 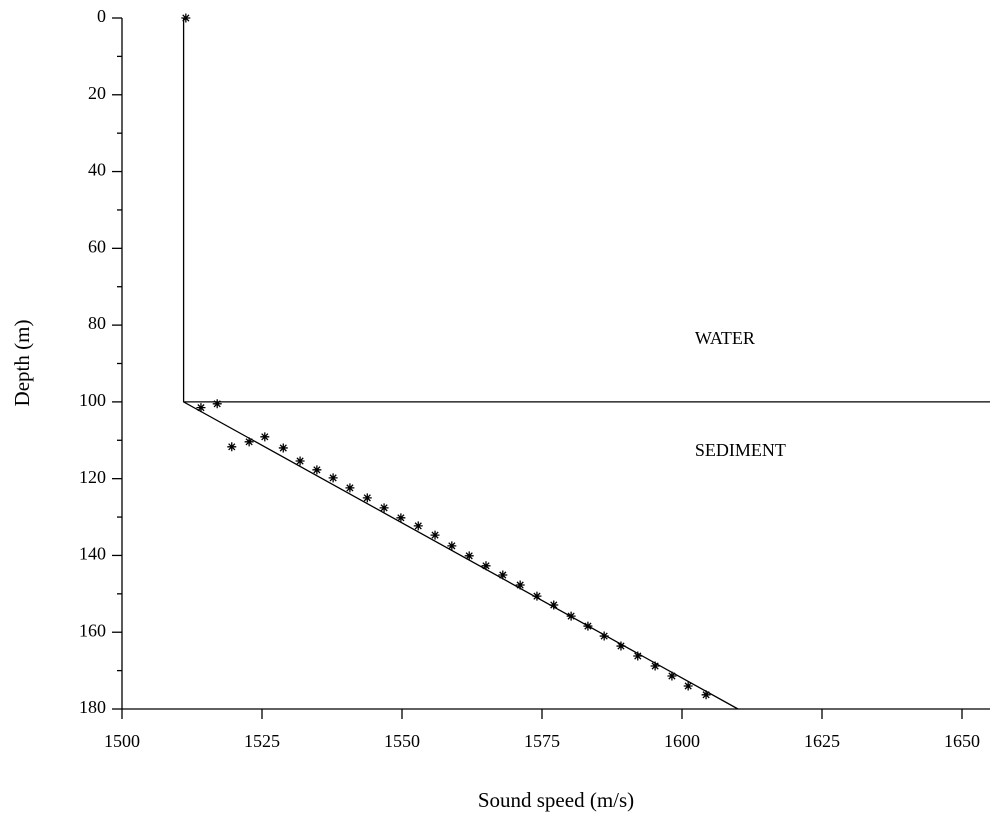 What do you see at coordinates (101, 16) in the screenshot?
I see `y-tick-label: 0` at bounding box center [101, 16].